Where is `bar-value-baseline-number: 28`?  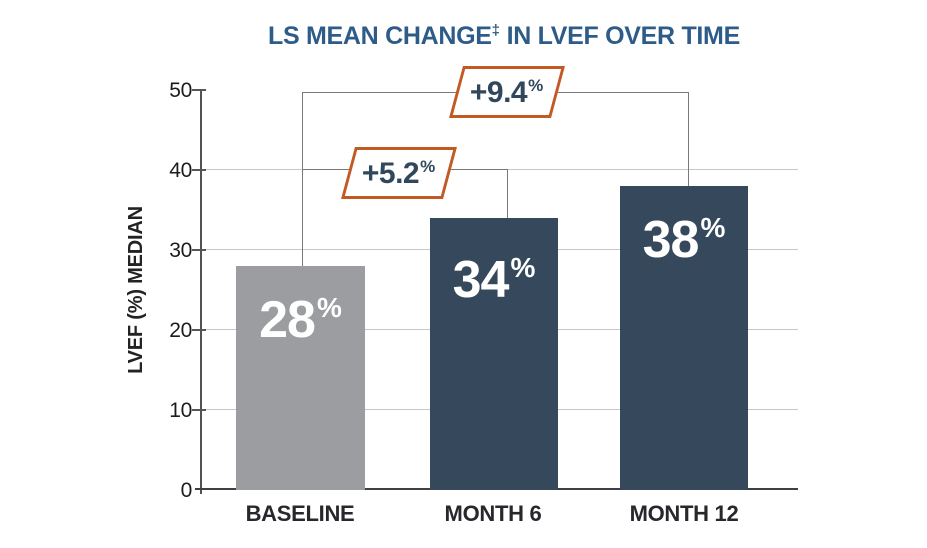 bar-value-baseline-number: 28 is located at coordinates (287, 320).